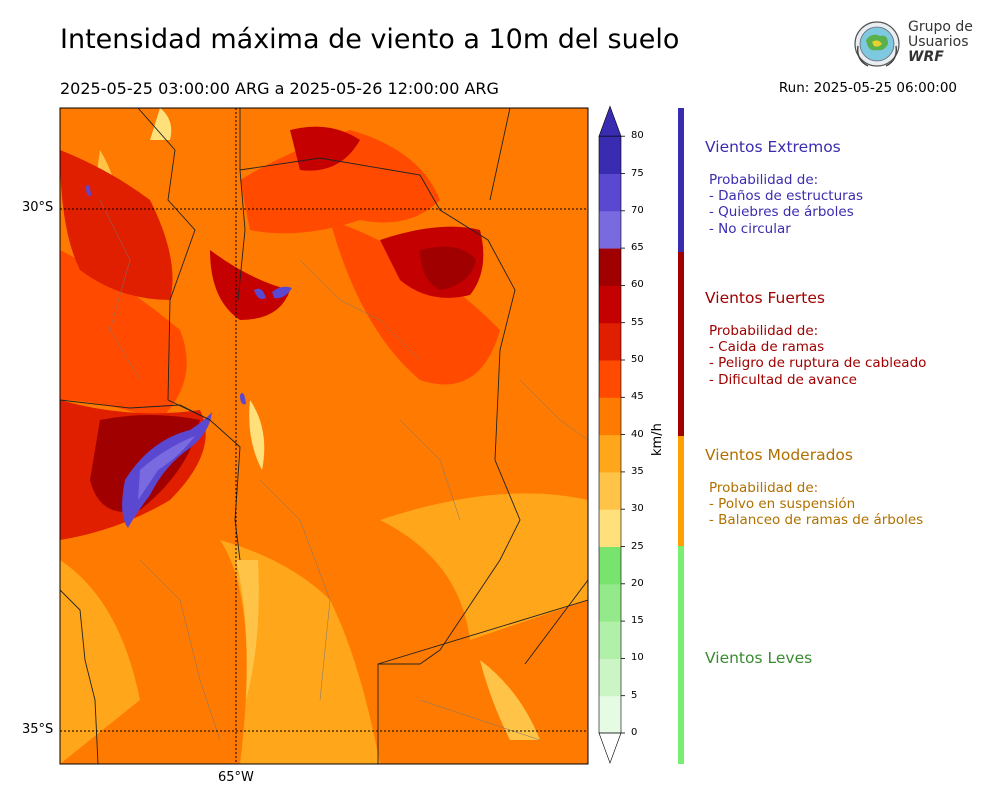  Describe the element at coordinates (637, 359) in the screenshot. I see `colorbar-tick-label: 50` at that location.